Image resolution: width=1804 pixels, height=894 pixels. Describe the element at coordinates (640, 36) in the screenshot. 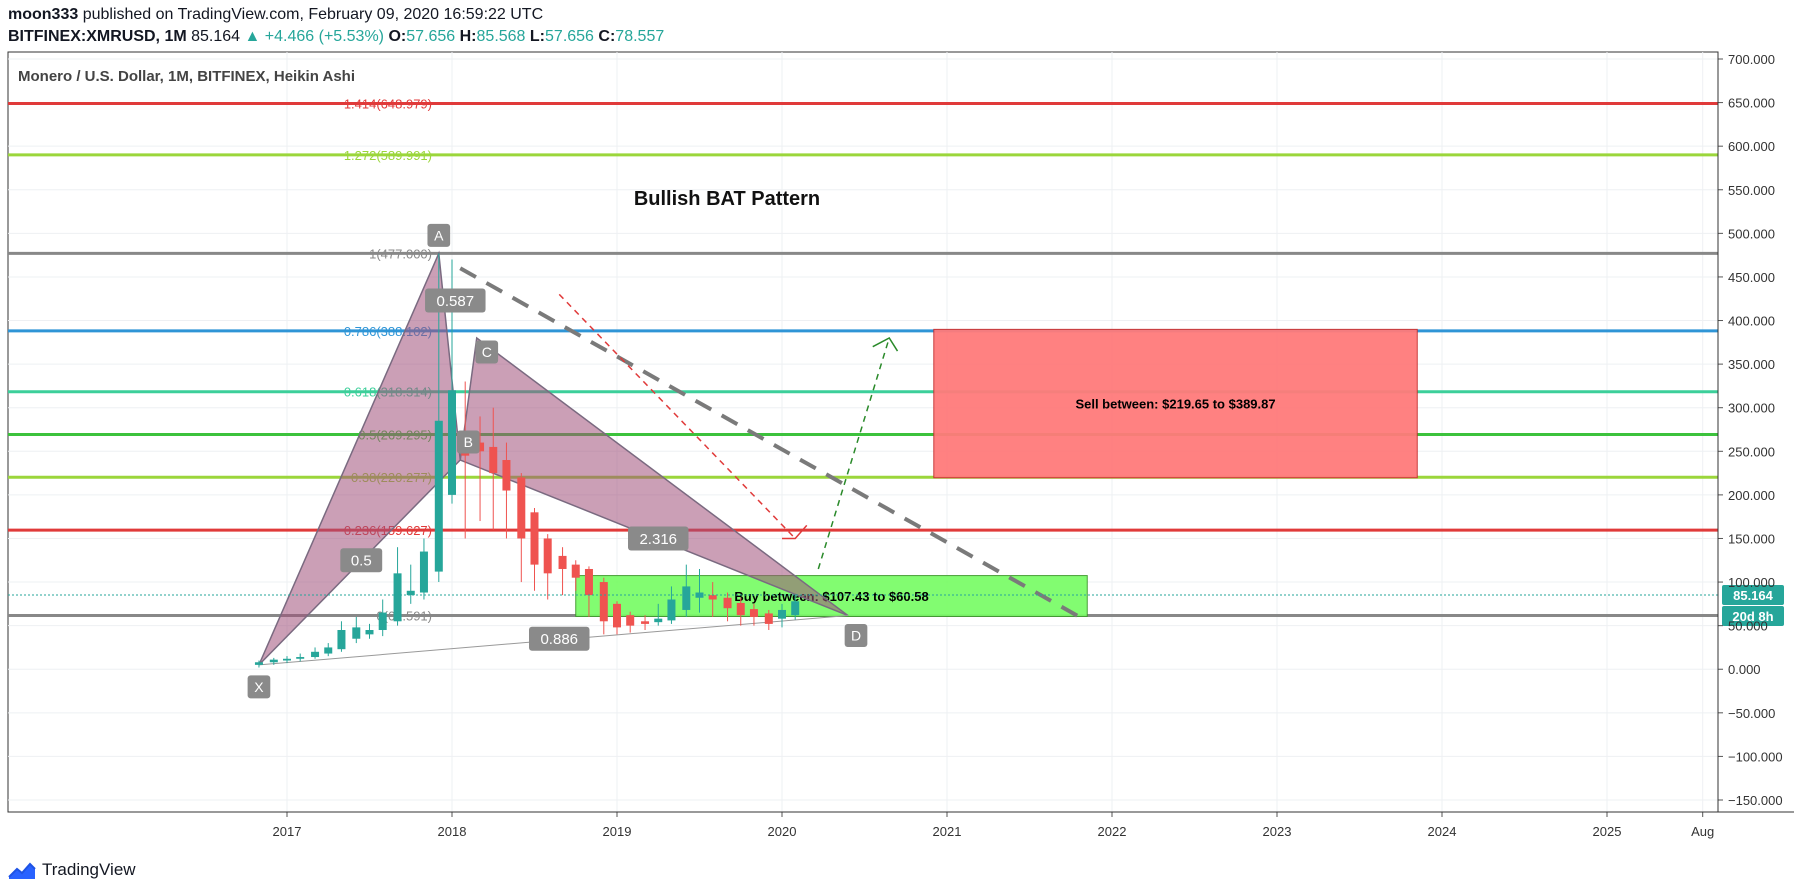

I see `close-value: 78.557` at that location.